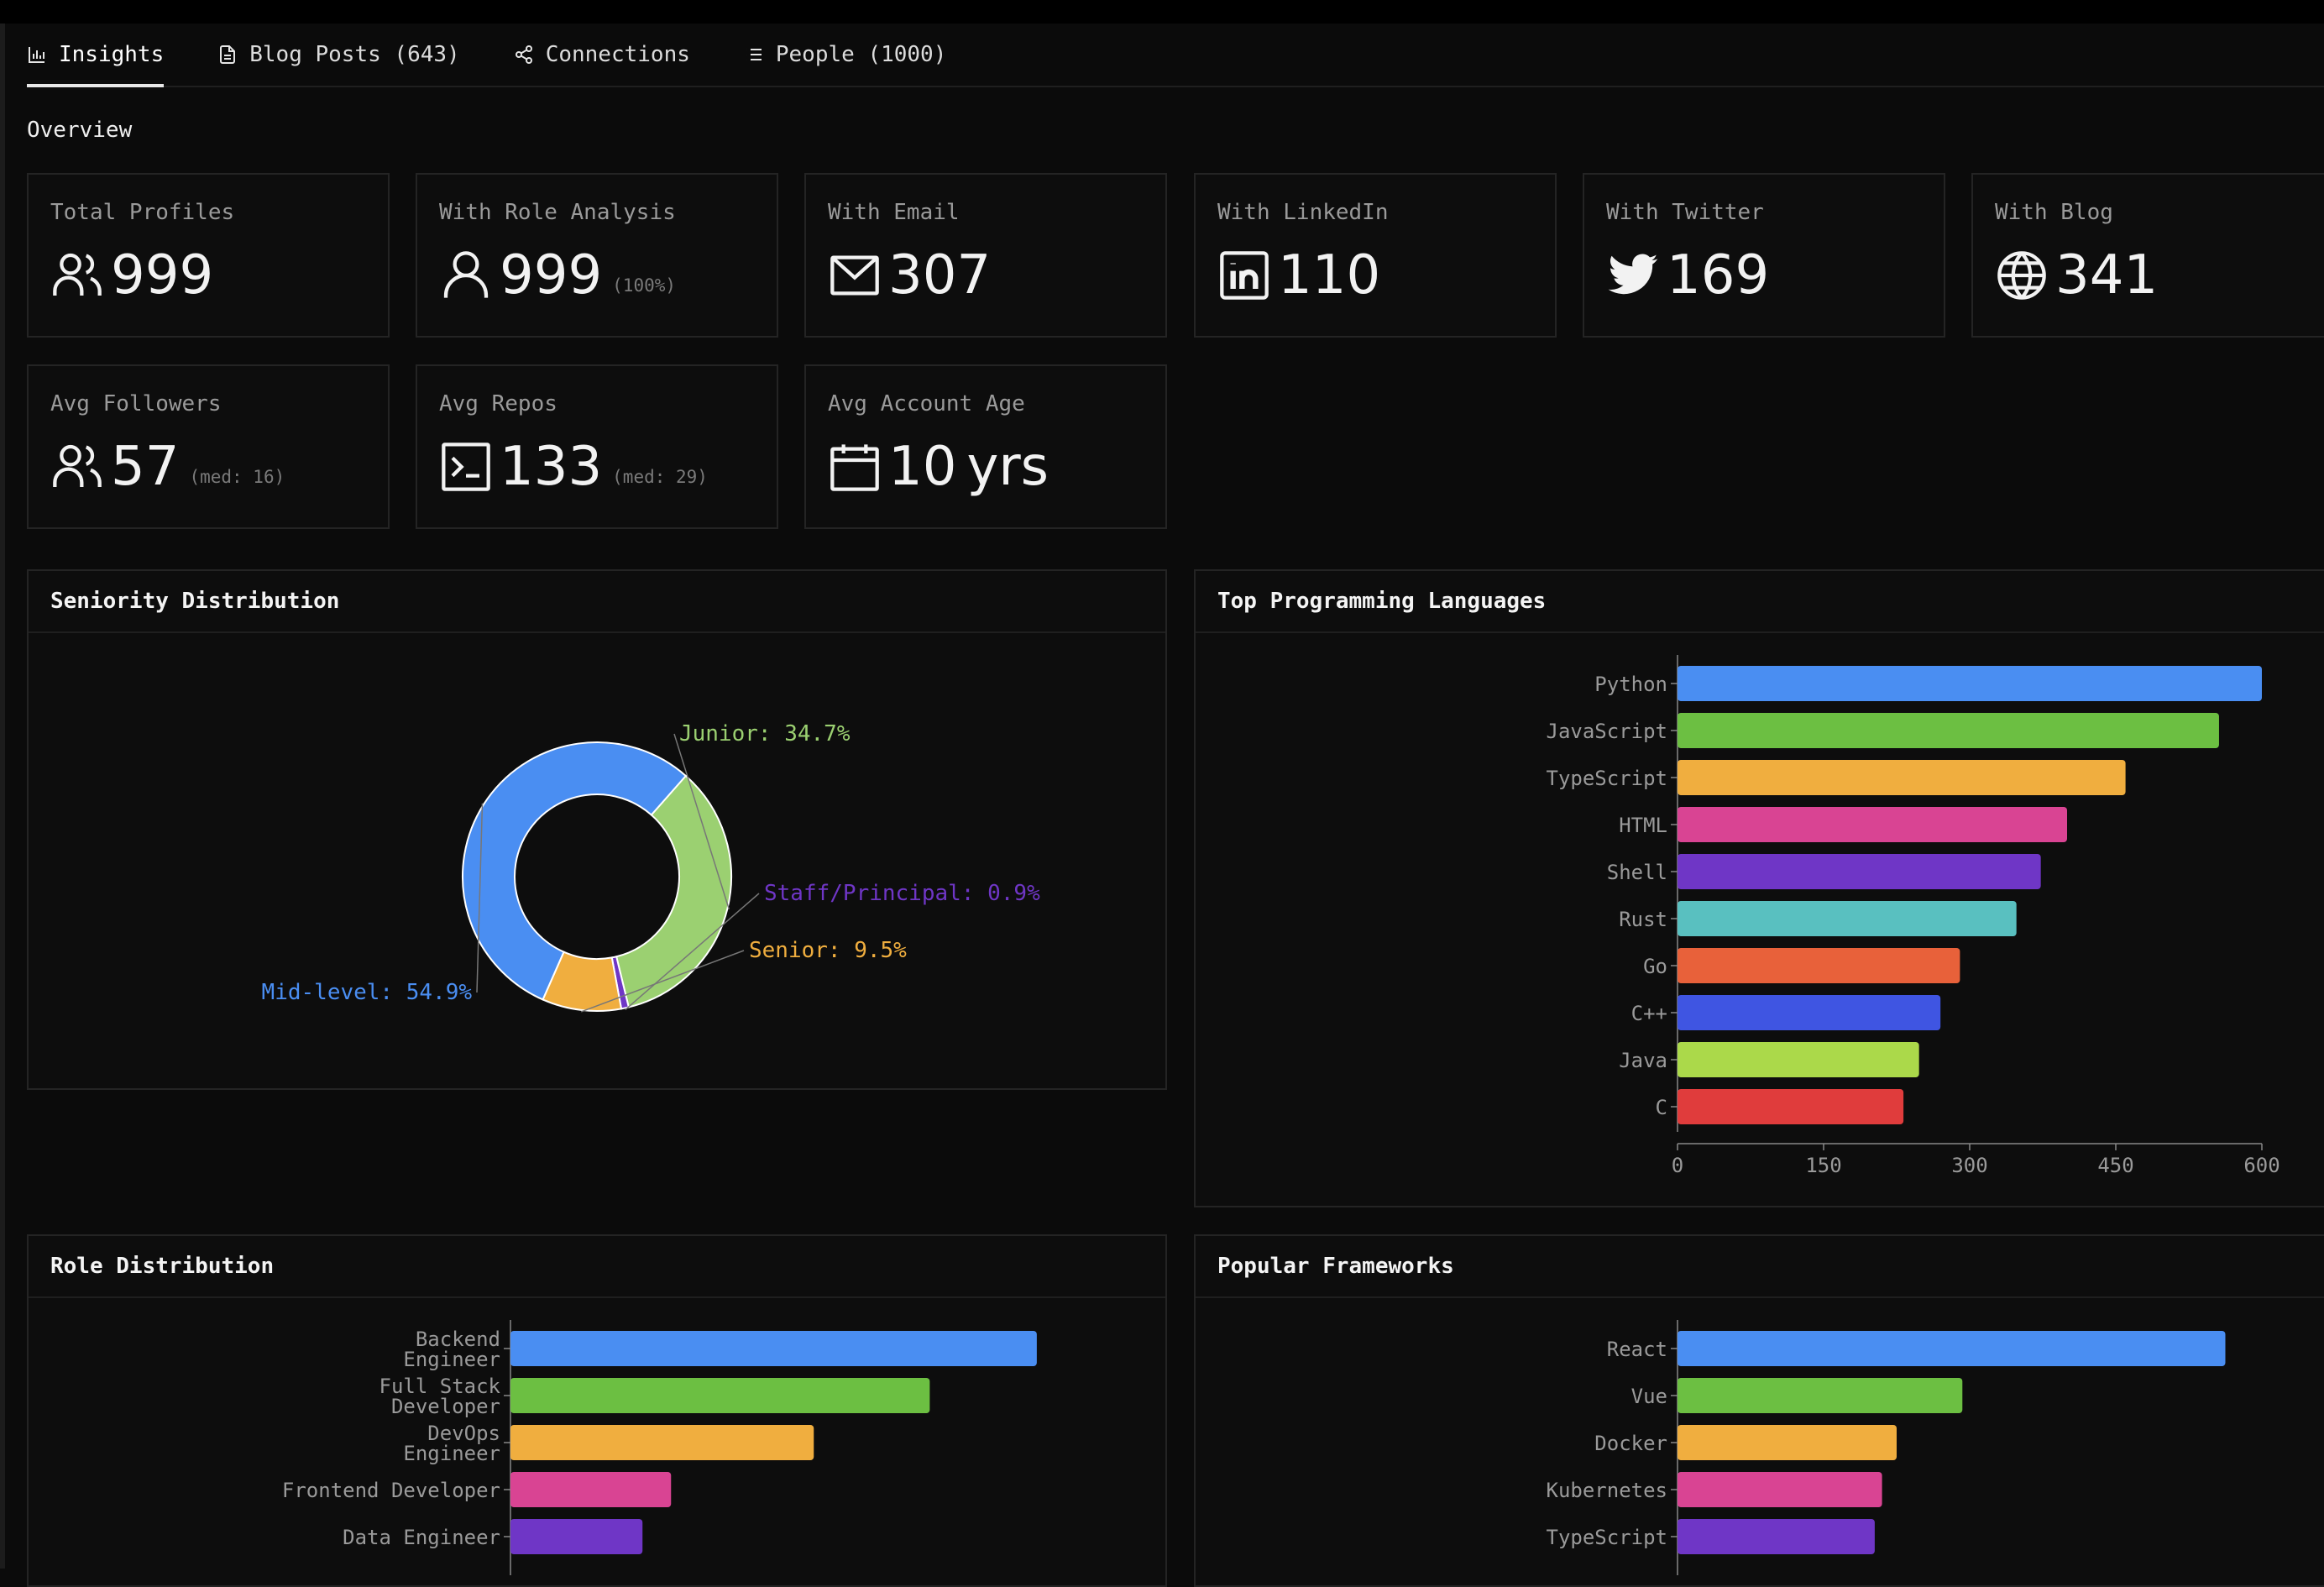  I want to click on tab-insights: Insights, so click(96, 55).